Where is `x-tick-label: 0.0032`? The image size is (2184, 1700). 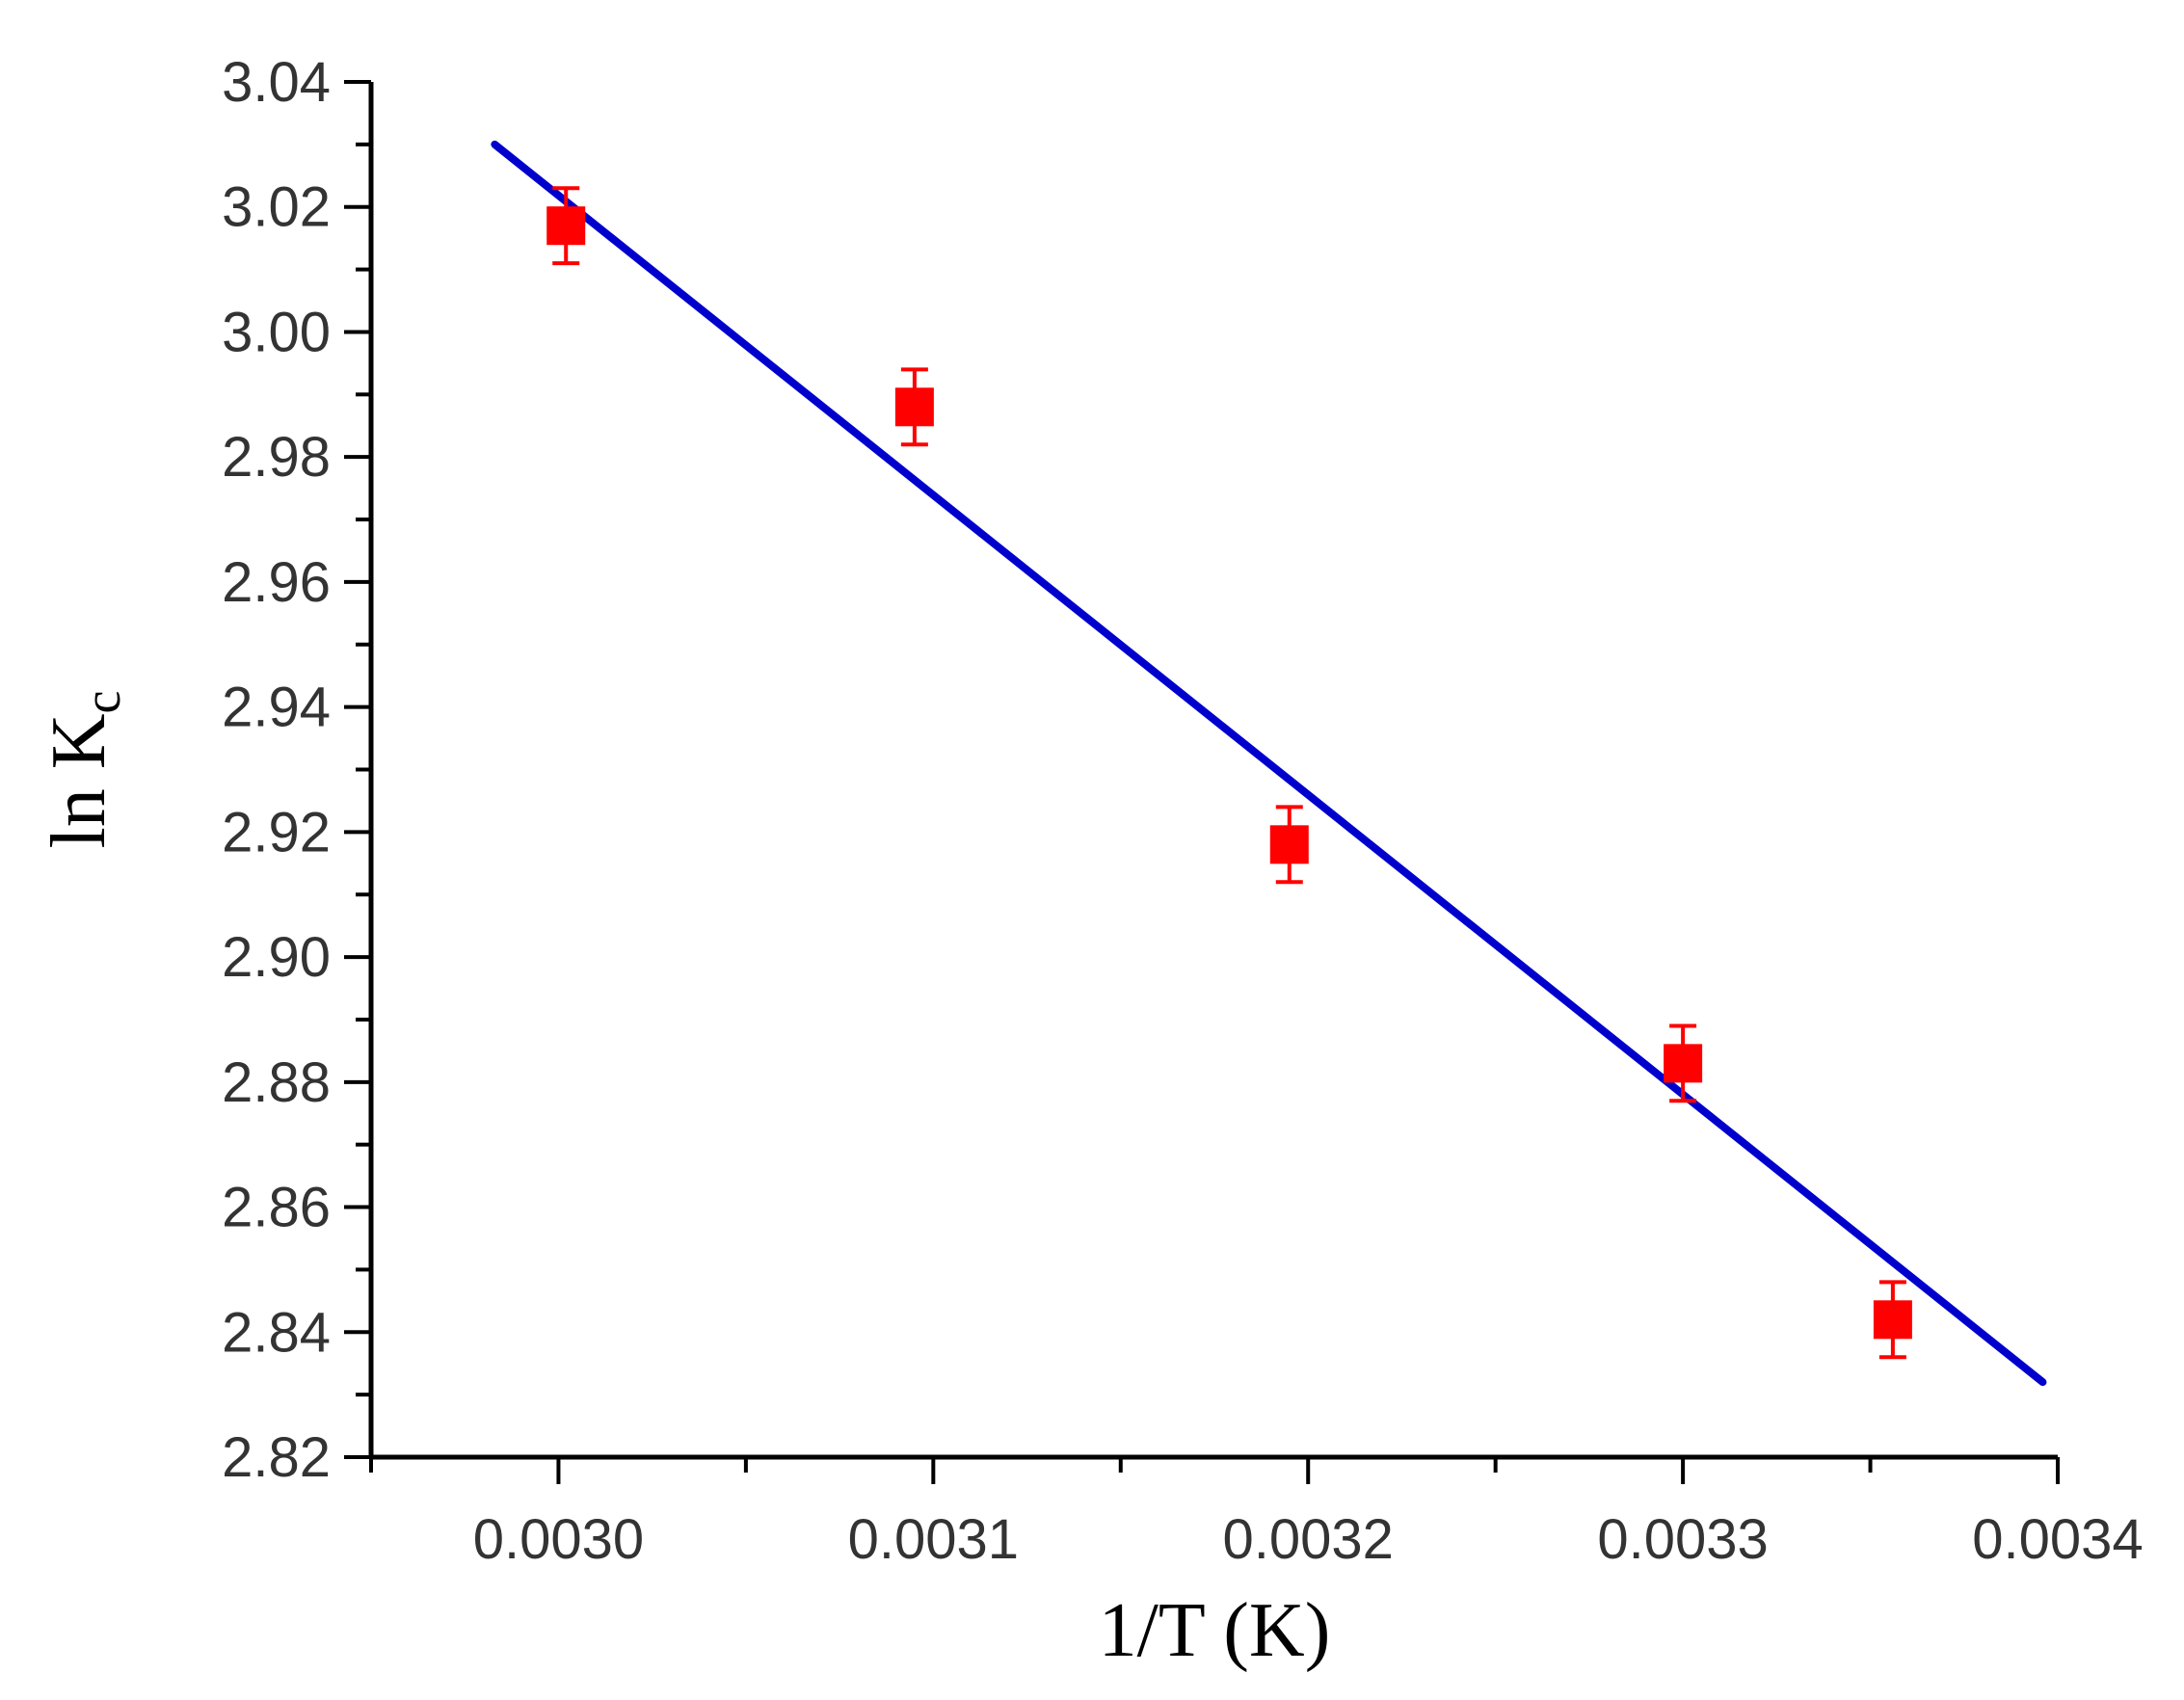 x-tick-label: 0.0032 is located at coordinates (1309, 1539).